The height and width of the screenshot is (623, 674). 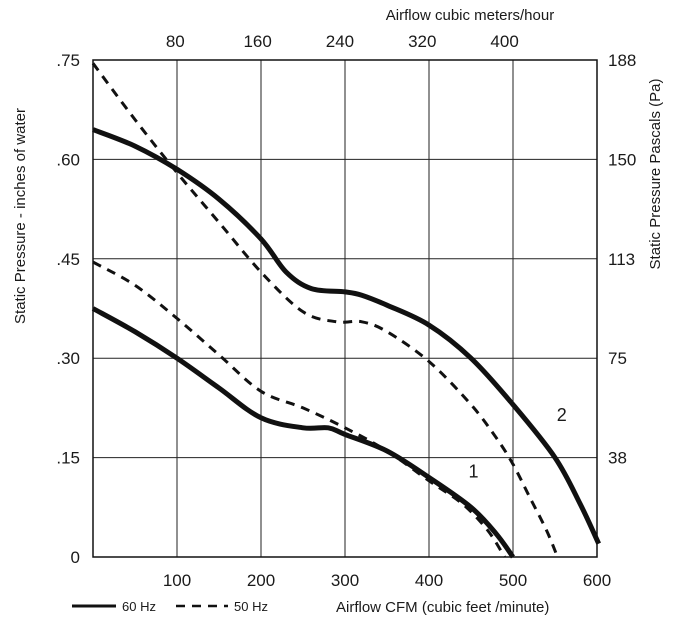 I want to click on y-left-tick-label-2: .30, so click(x=68, y=358).